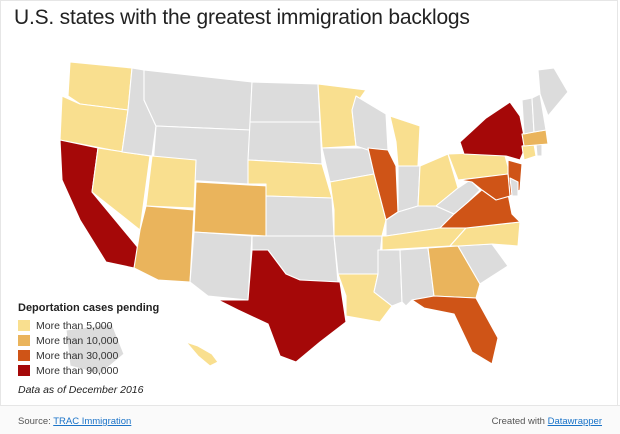 This screenshot has height=434, width=620. I want to click on data-date-note: Data as of December 2016, so click(81, 390).